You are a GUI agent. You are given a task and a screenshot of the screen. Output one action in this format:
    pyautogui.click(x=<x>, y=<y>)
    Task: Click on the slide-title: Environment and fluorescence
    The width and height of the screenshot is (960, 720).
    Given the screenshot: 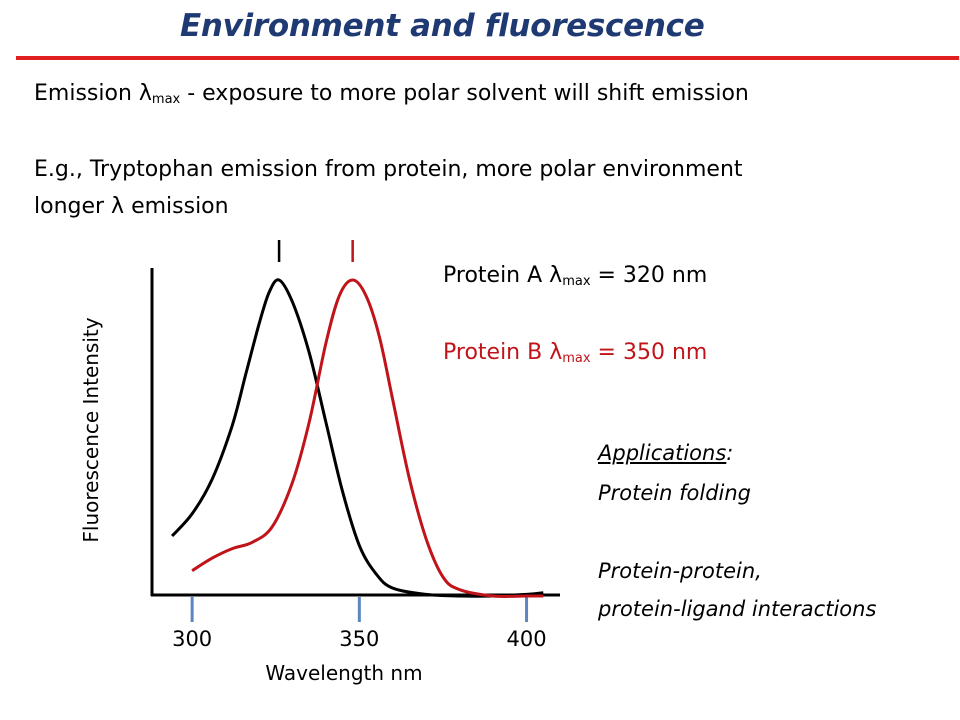 What is the action you would take?
    pyautogui.click(x=442, y=26)
    